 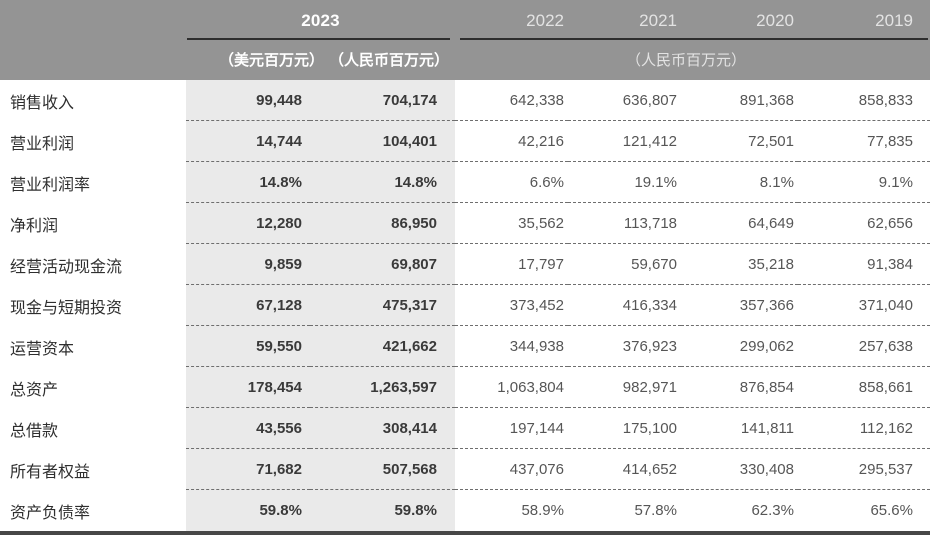 What do you see at coordinates (382, 141) in the screenshot?
I see `cell-2023-rmb: 104,401` at bounding box center [382, 141].